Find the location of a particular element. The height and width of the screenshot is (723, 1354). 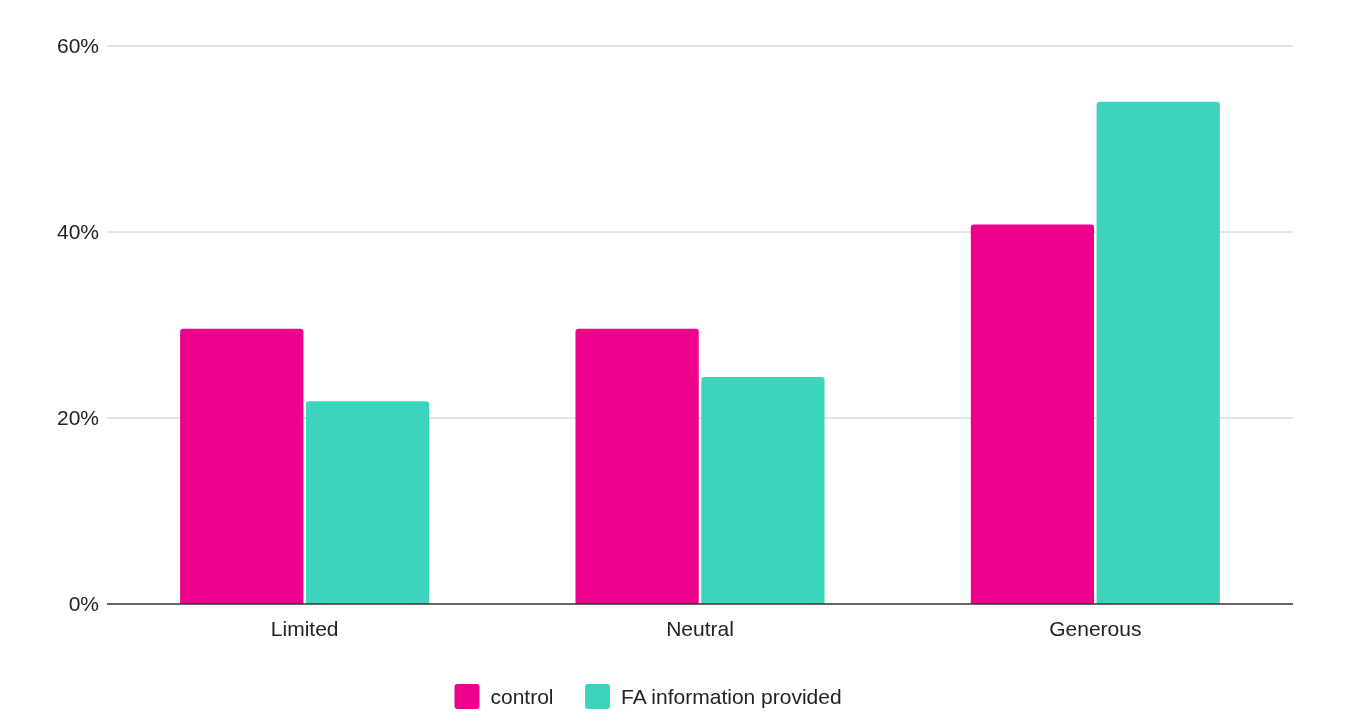

y-tick-label: 20% is located at coordinates (77, 418).